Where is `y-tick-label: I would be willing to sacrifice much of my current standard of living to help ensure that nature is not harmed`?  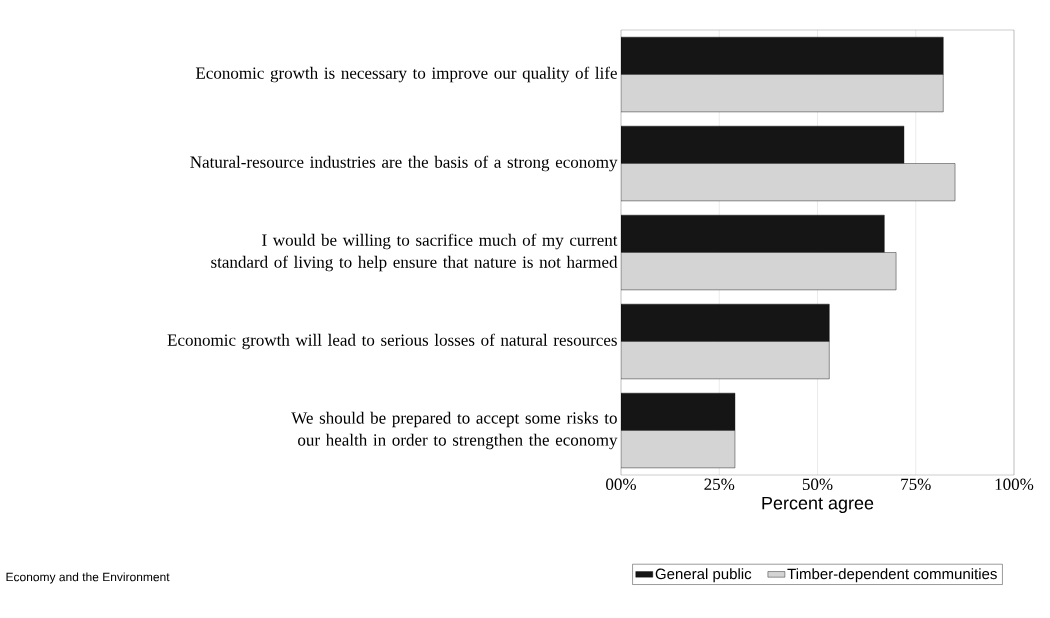 y-tick-label: I would be willing to sacrifice much of my current standard of living to help ensure that nature is not harmed is located at coordinates (414, 252).